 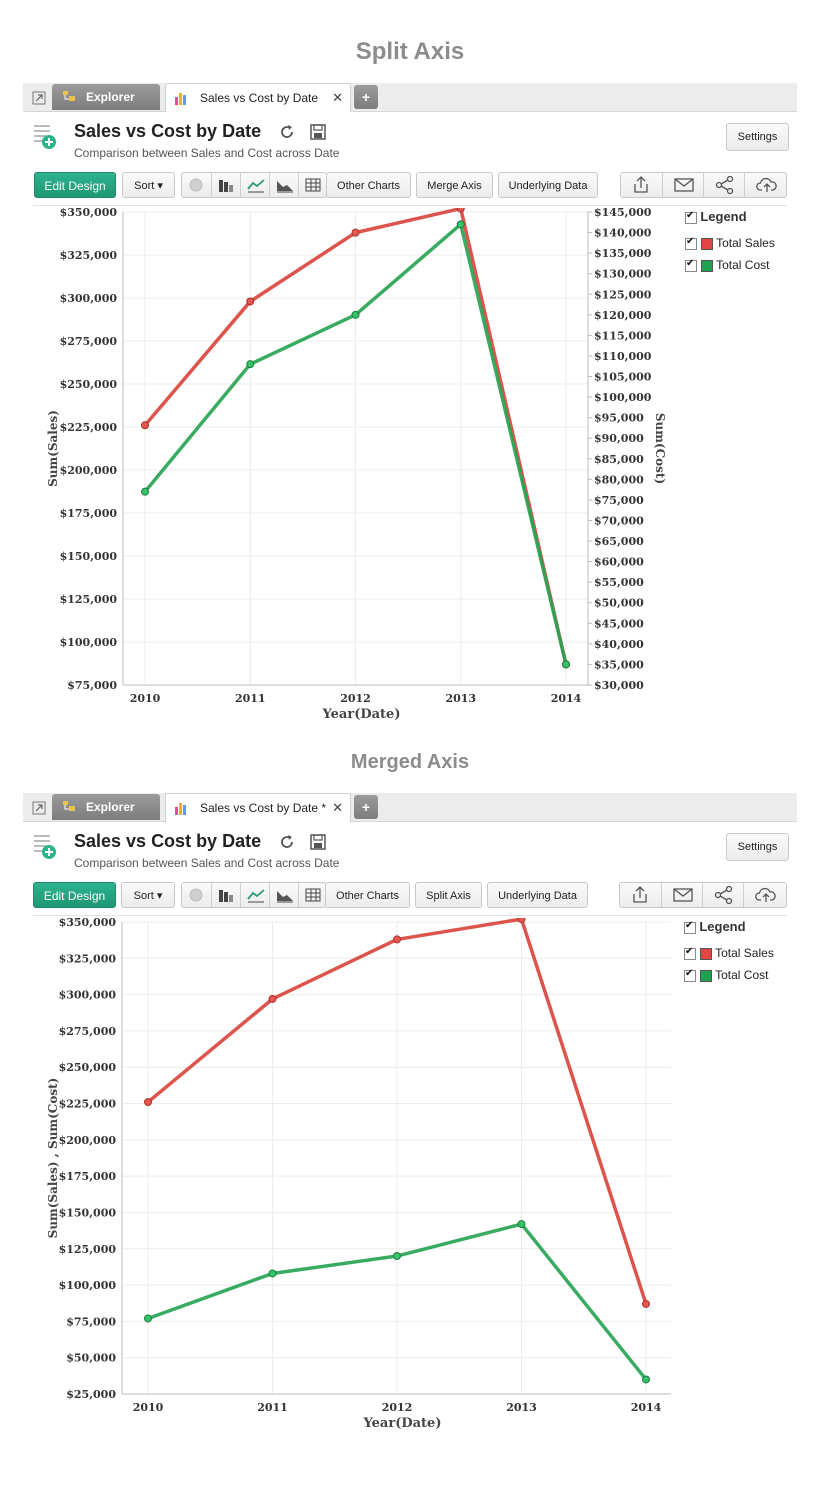 I want to click on chart-type-group, so click(x=253, y=895).